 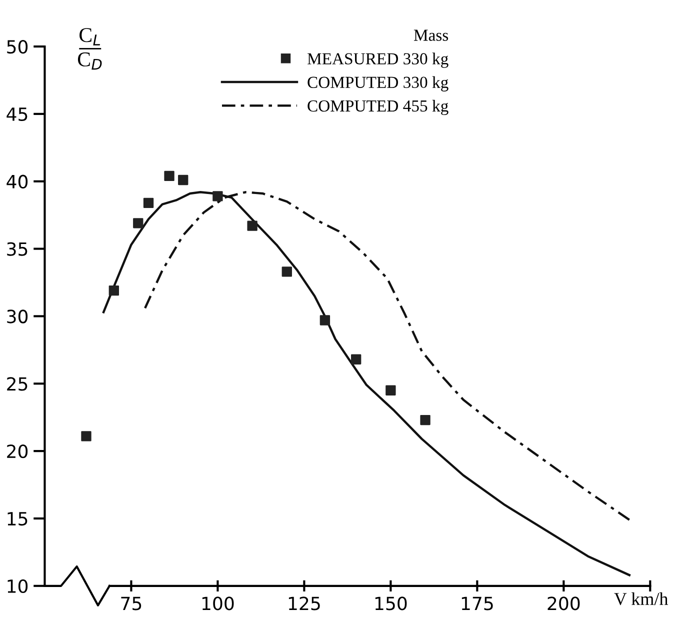 I want to click on y-tick-label: 45, so click(x=17, y=115).